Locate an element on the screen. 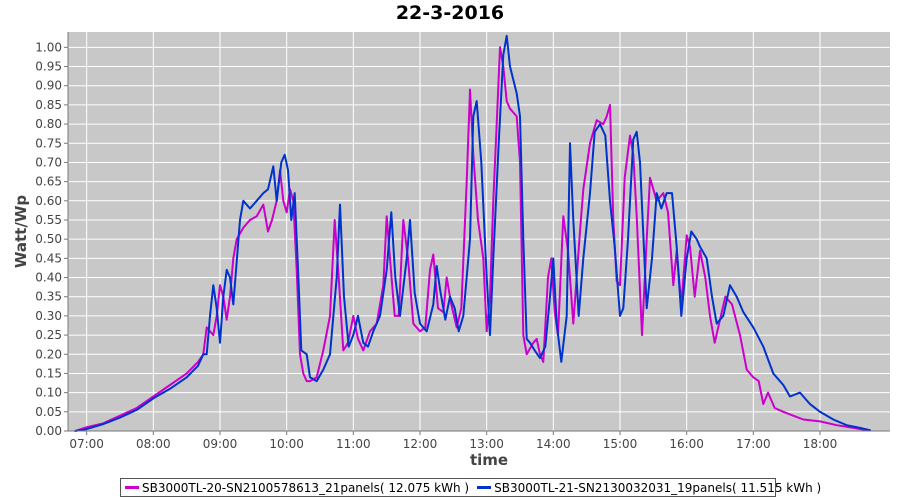  y-tick-label: 0.30 is located at coordinates (48, 316).